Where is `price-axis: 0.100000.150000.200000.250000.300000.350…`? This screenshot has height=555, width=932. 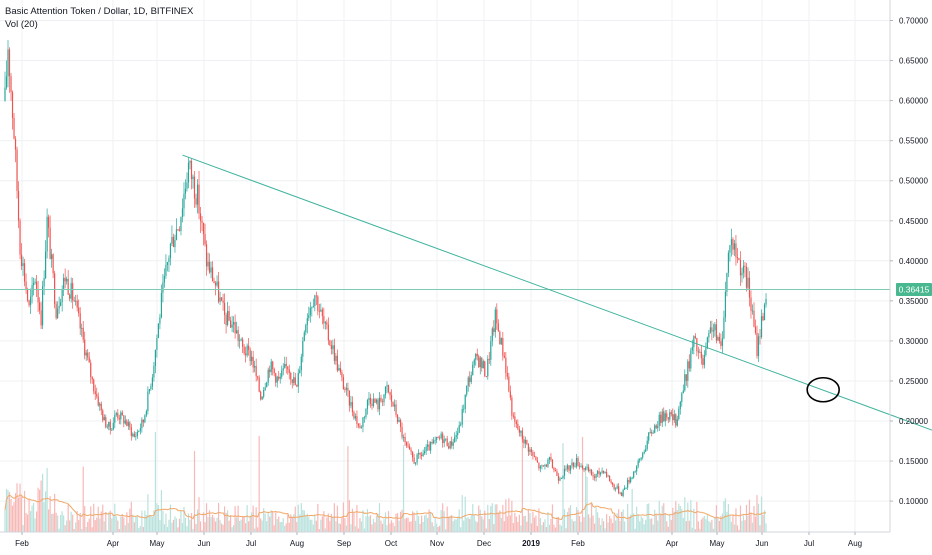 price-axis: 0.100000.150000.200000.250000.300000.350… is located at coordinates (909, 262).